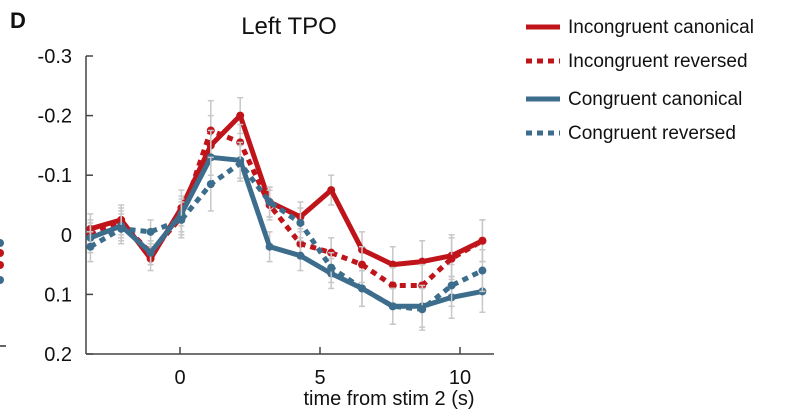 Image resolution: width=793 pixels, height=414 pixels. I want to click on legend-label: Congruent reversed, so click(652, 133).